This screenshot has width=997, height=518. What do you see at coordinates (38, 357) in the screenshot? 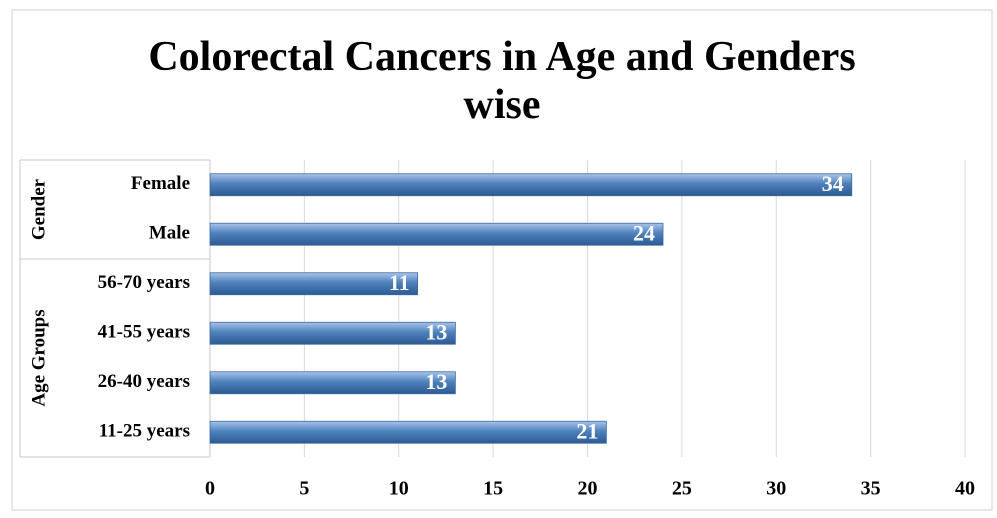
I see `group-label: Age Groups` at bounding box center [38, 357].